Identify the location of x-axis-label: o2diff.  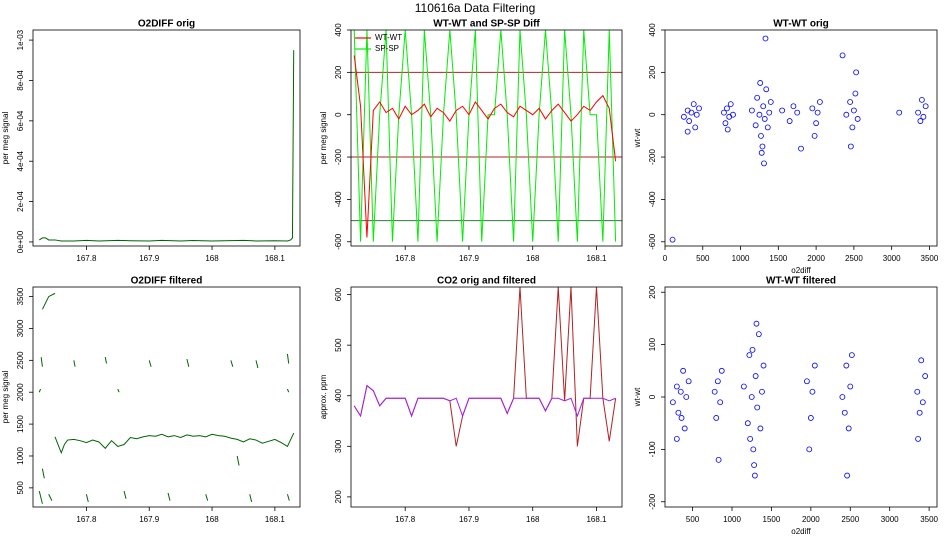
(801, 531).